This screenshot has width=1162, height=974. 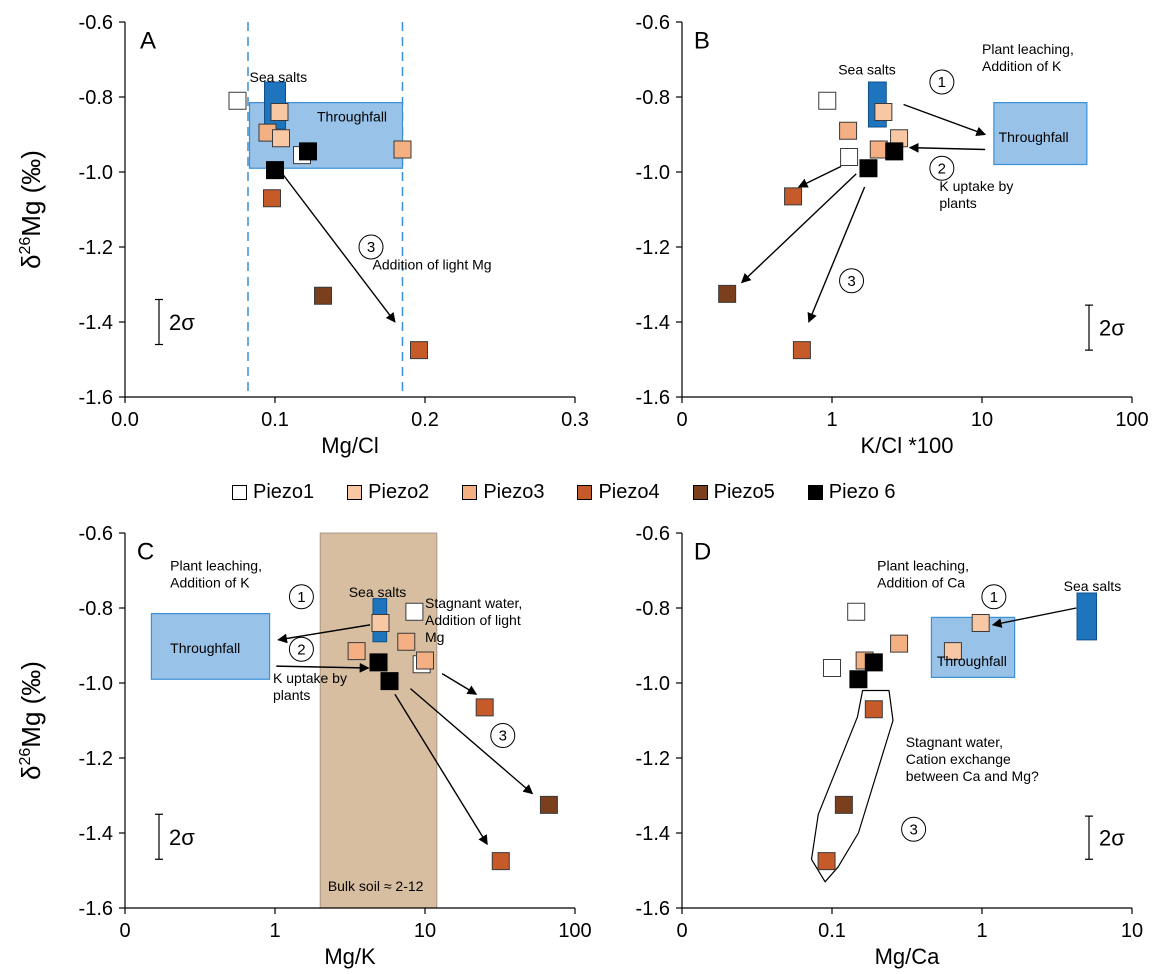 What do you see at coordinates (681, 931) in the screenshot?
I see `x-tick-label: 0` at bounding box center [681, 931].